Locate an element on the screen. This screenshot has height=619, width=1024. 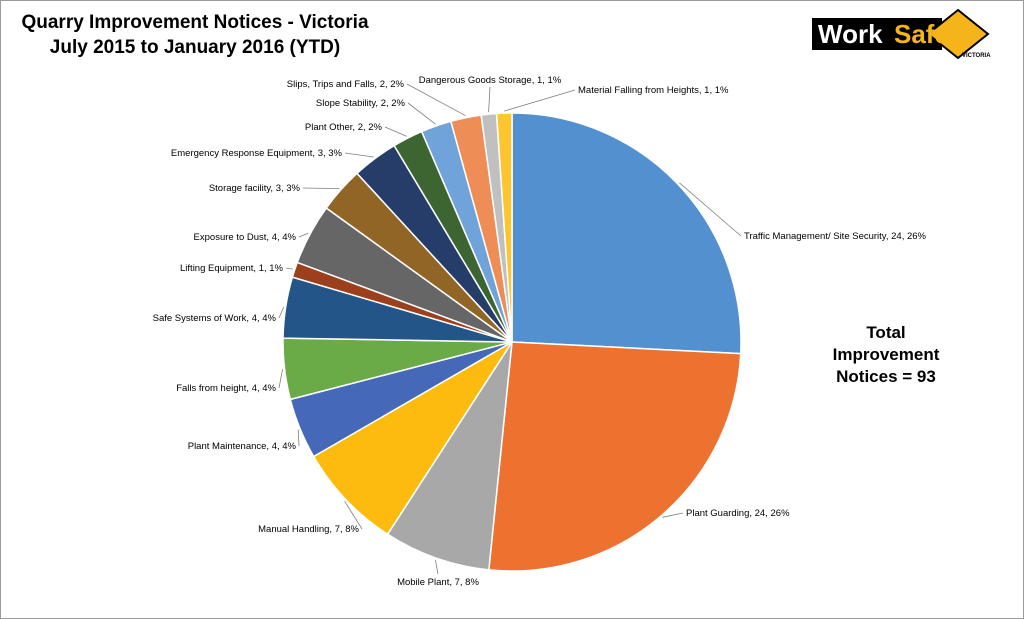
slice-label-1: Plant Guarding, 24, 26% is located at coordinates (738, 513).